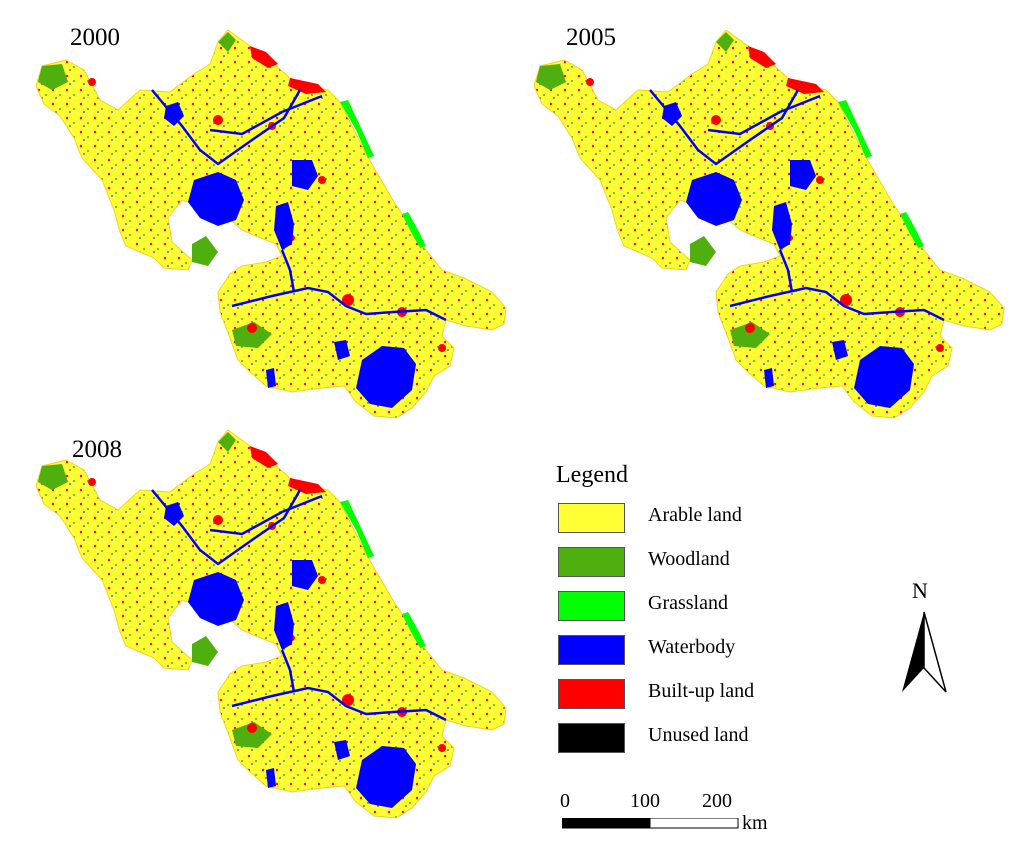  I want to click on scale-bar-graphic, so click(650, 823).